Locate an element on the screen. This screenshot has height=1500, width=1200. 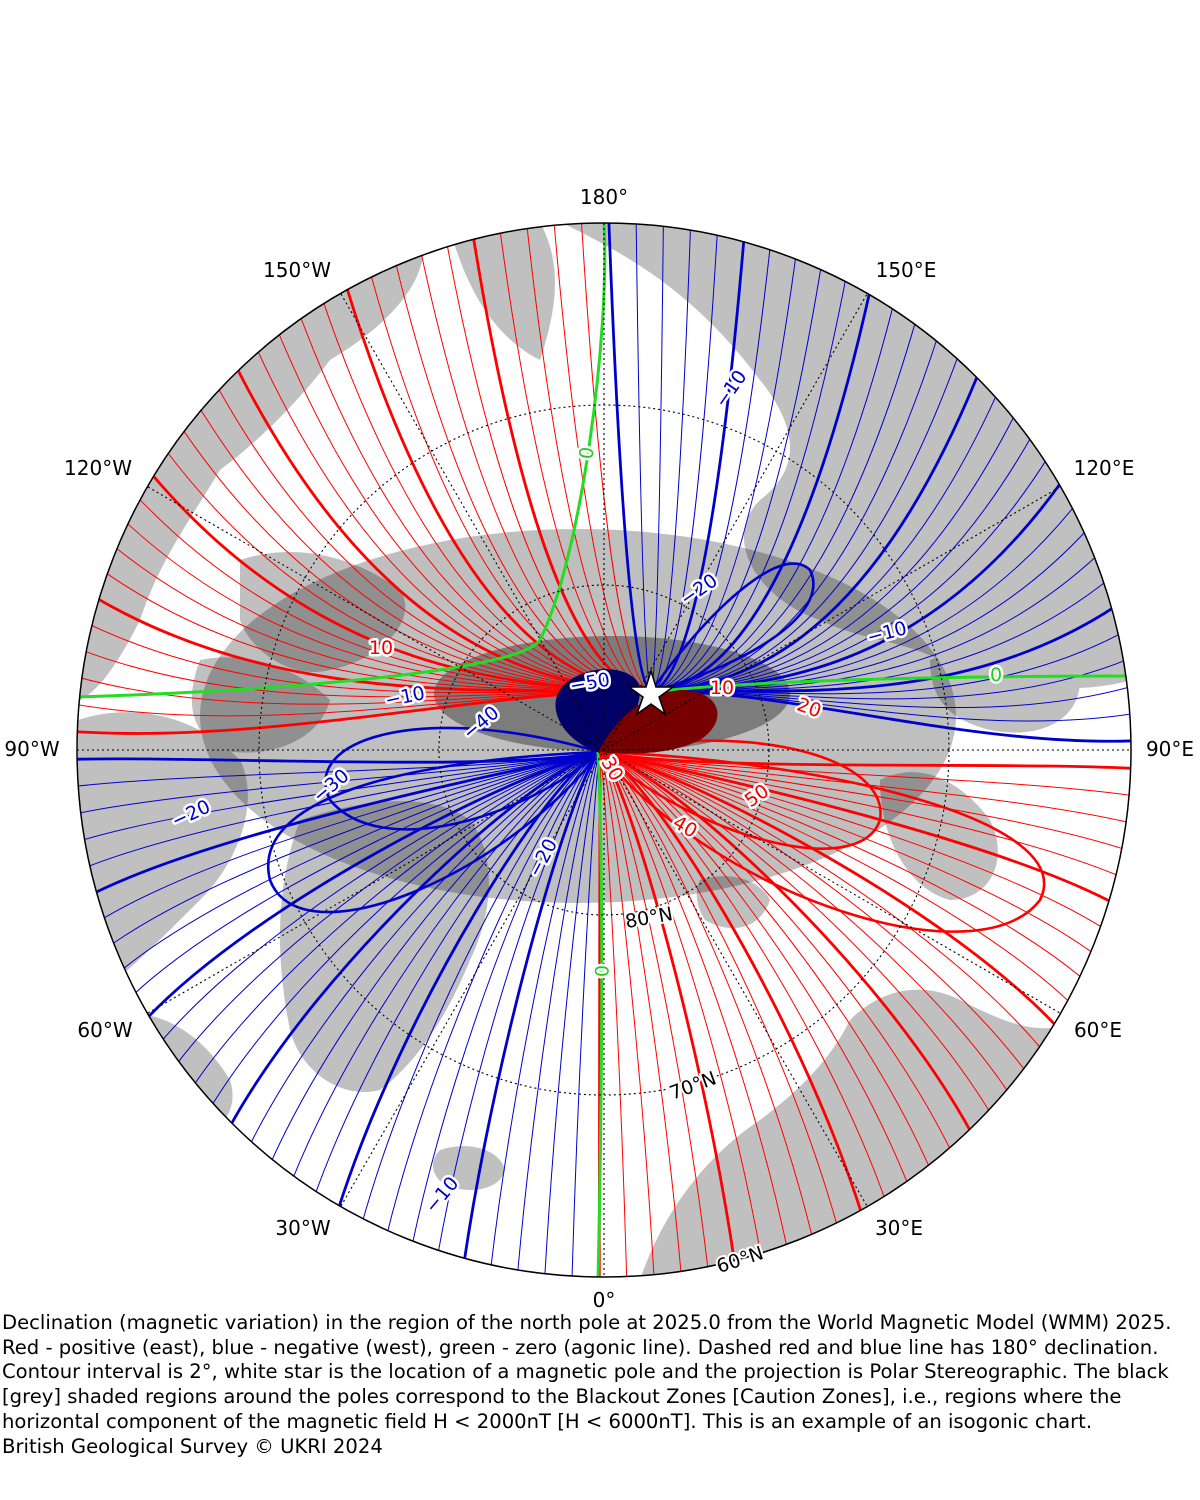
contour-label-10-left: 10 is located at coordinates (381, 648).